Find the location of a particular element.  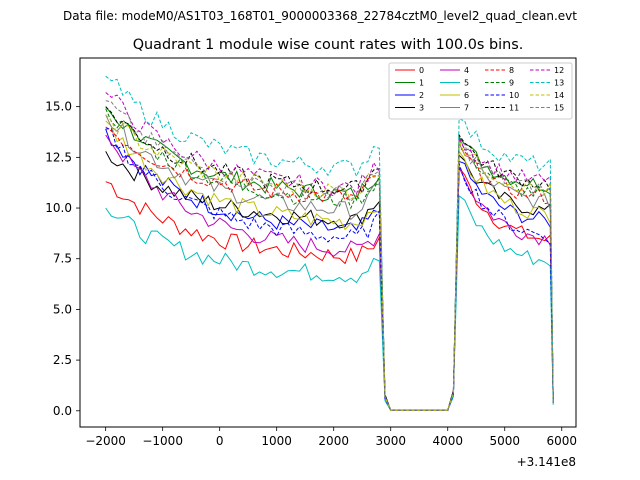

x-tick-label: −1000 is located at coordinates (162, 441).